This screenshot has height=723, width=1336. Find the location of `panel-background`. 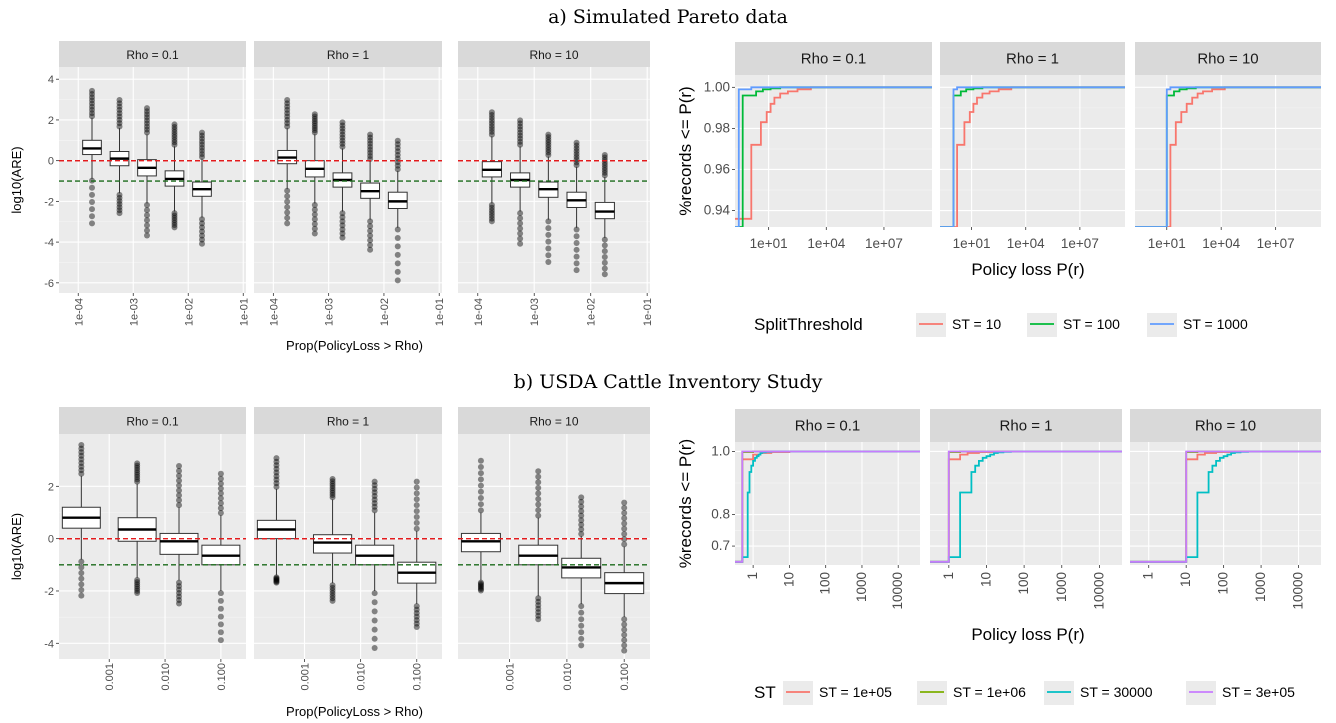

panel-background is located at coordinates (152, 180).